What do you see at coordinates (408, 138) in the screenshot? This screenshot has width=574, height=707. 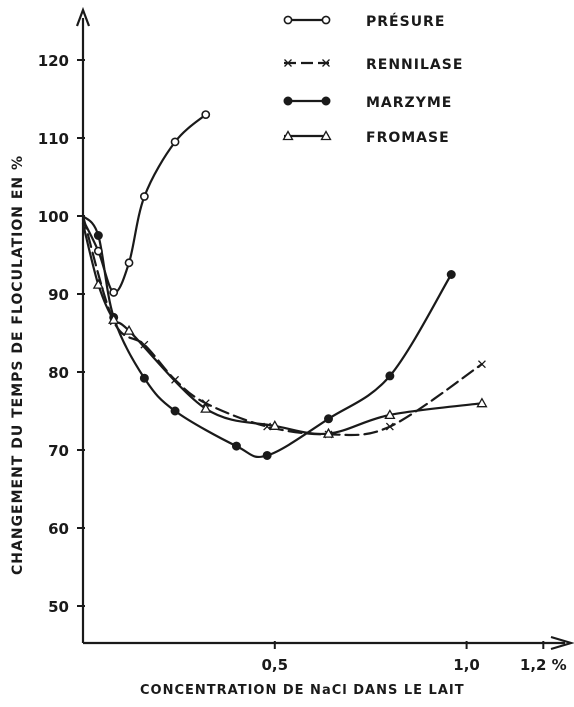 I see `legend-label: FROMASE` at bounding box center [408, 138].